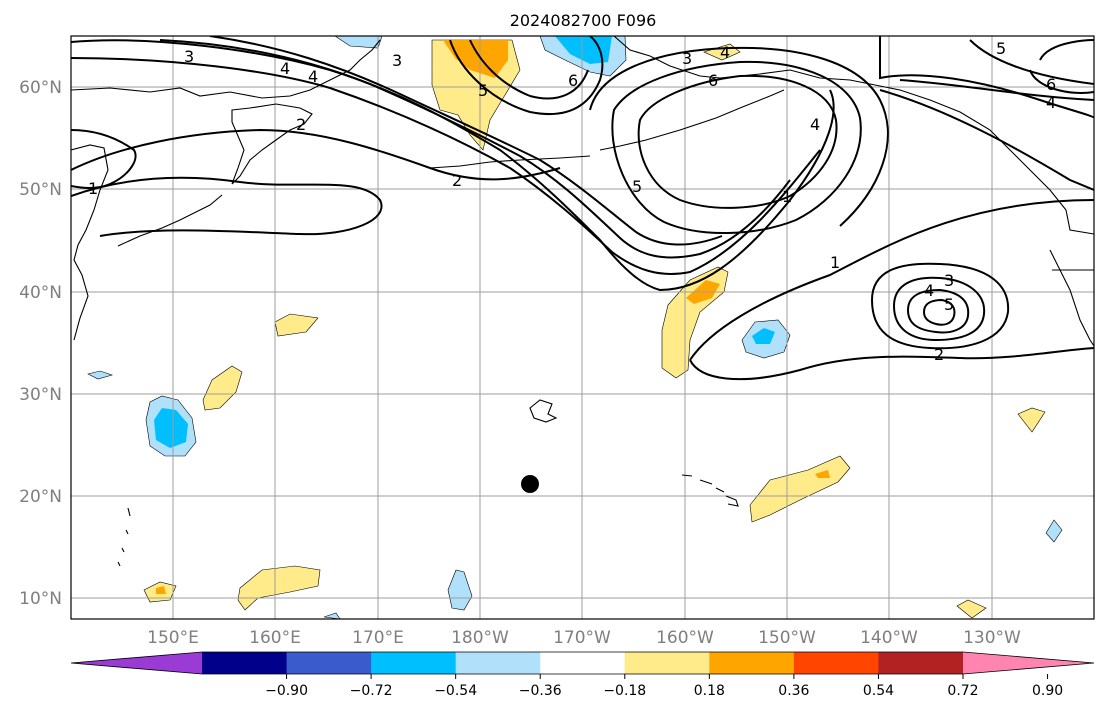 The width and height of the screenshot is (1105, 712). What do you see at coordinates (40, 343) in the screenshot?
I see `latitude-labels: 60°N 50°N 40°N 30°N 20°N 10°N` at bounding box center [40, 343].